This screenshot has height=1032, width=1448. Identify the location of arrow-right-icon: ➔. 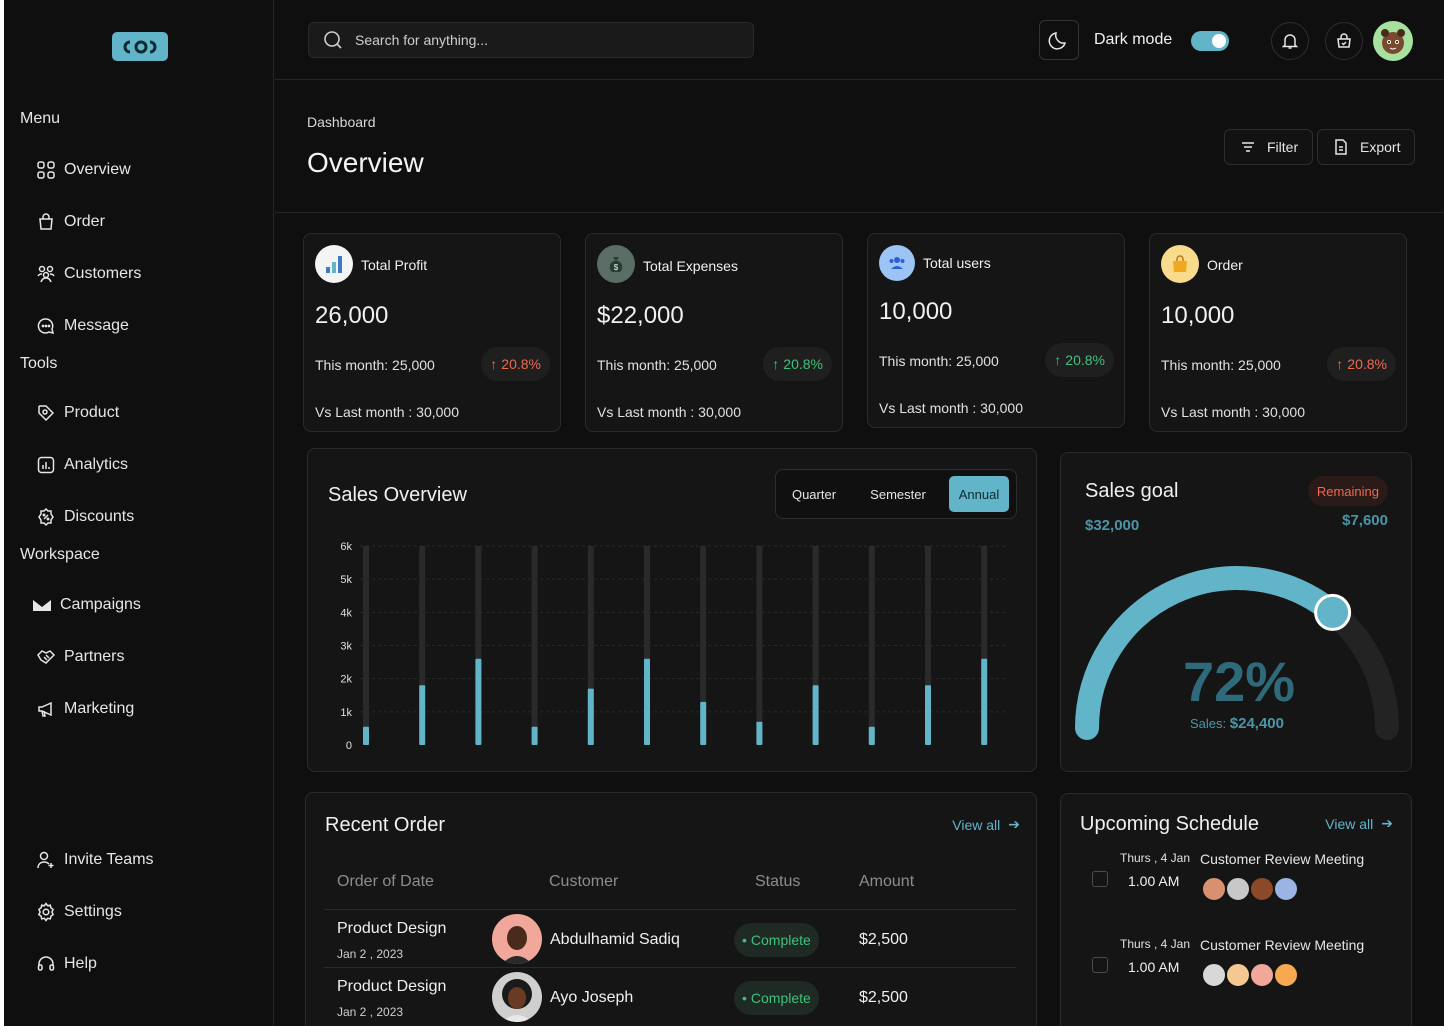
(1387, 823).